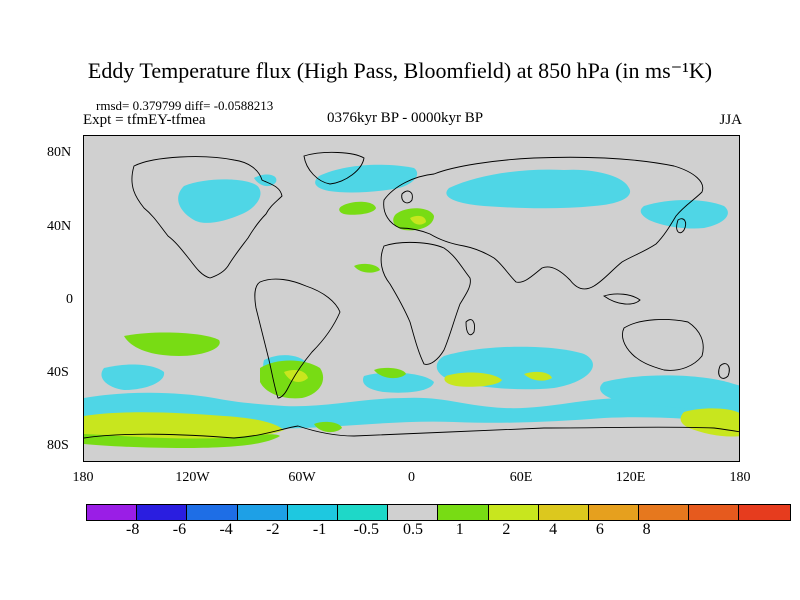 The width and height of the screenshot is (800, 600). What do you see at coordinates (172, 344) in the screenshot?
I see `anomaly-positive-south-pacific` at bounding box center [172, 344].